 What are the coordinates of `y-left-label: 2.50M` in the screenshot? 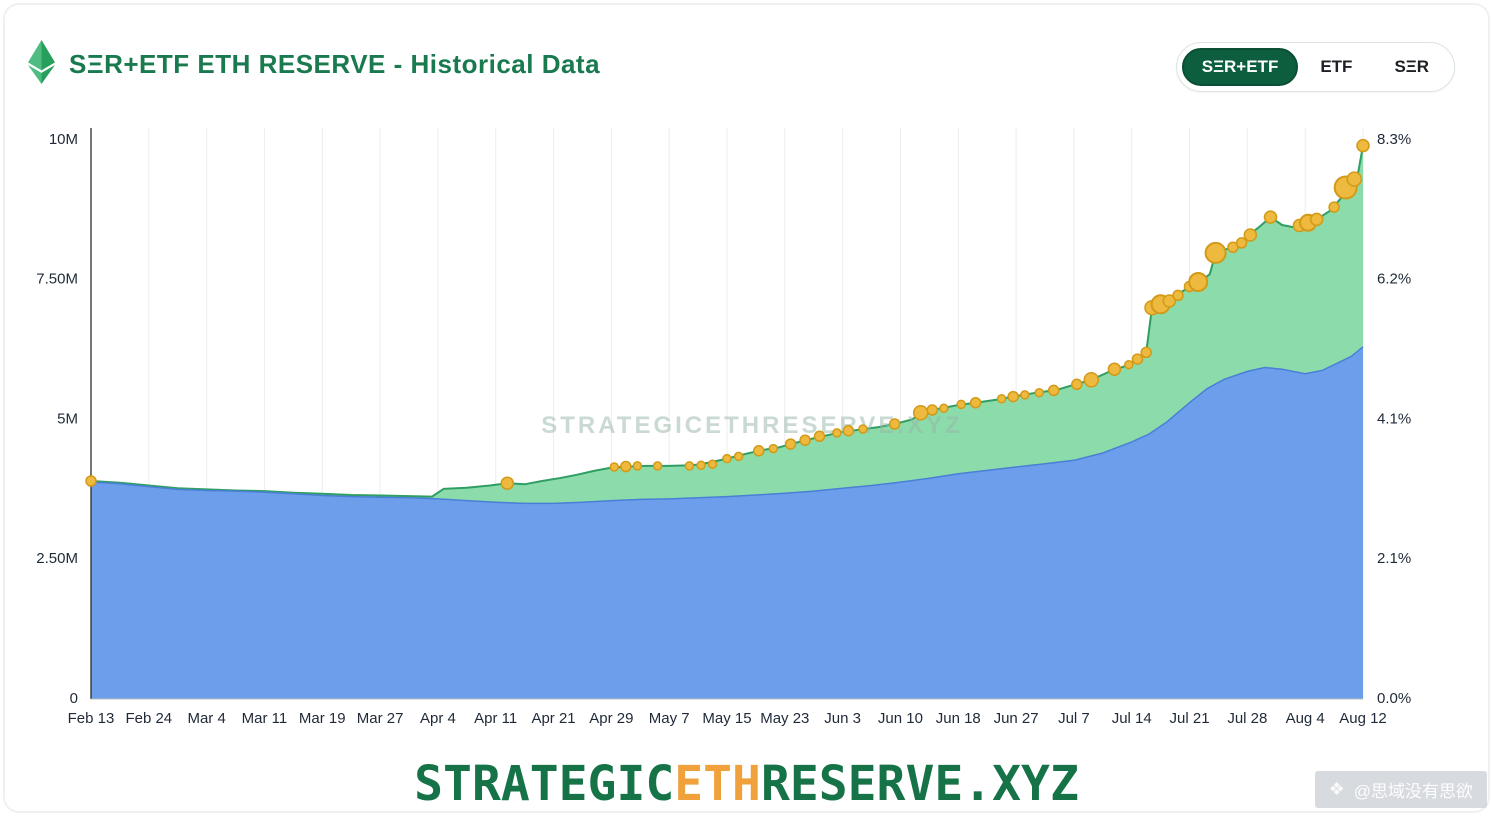 It's located at (57, 558).